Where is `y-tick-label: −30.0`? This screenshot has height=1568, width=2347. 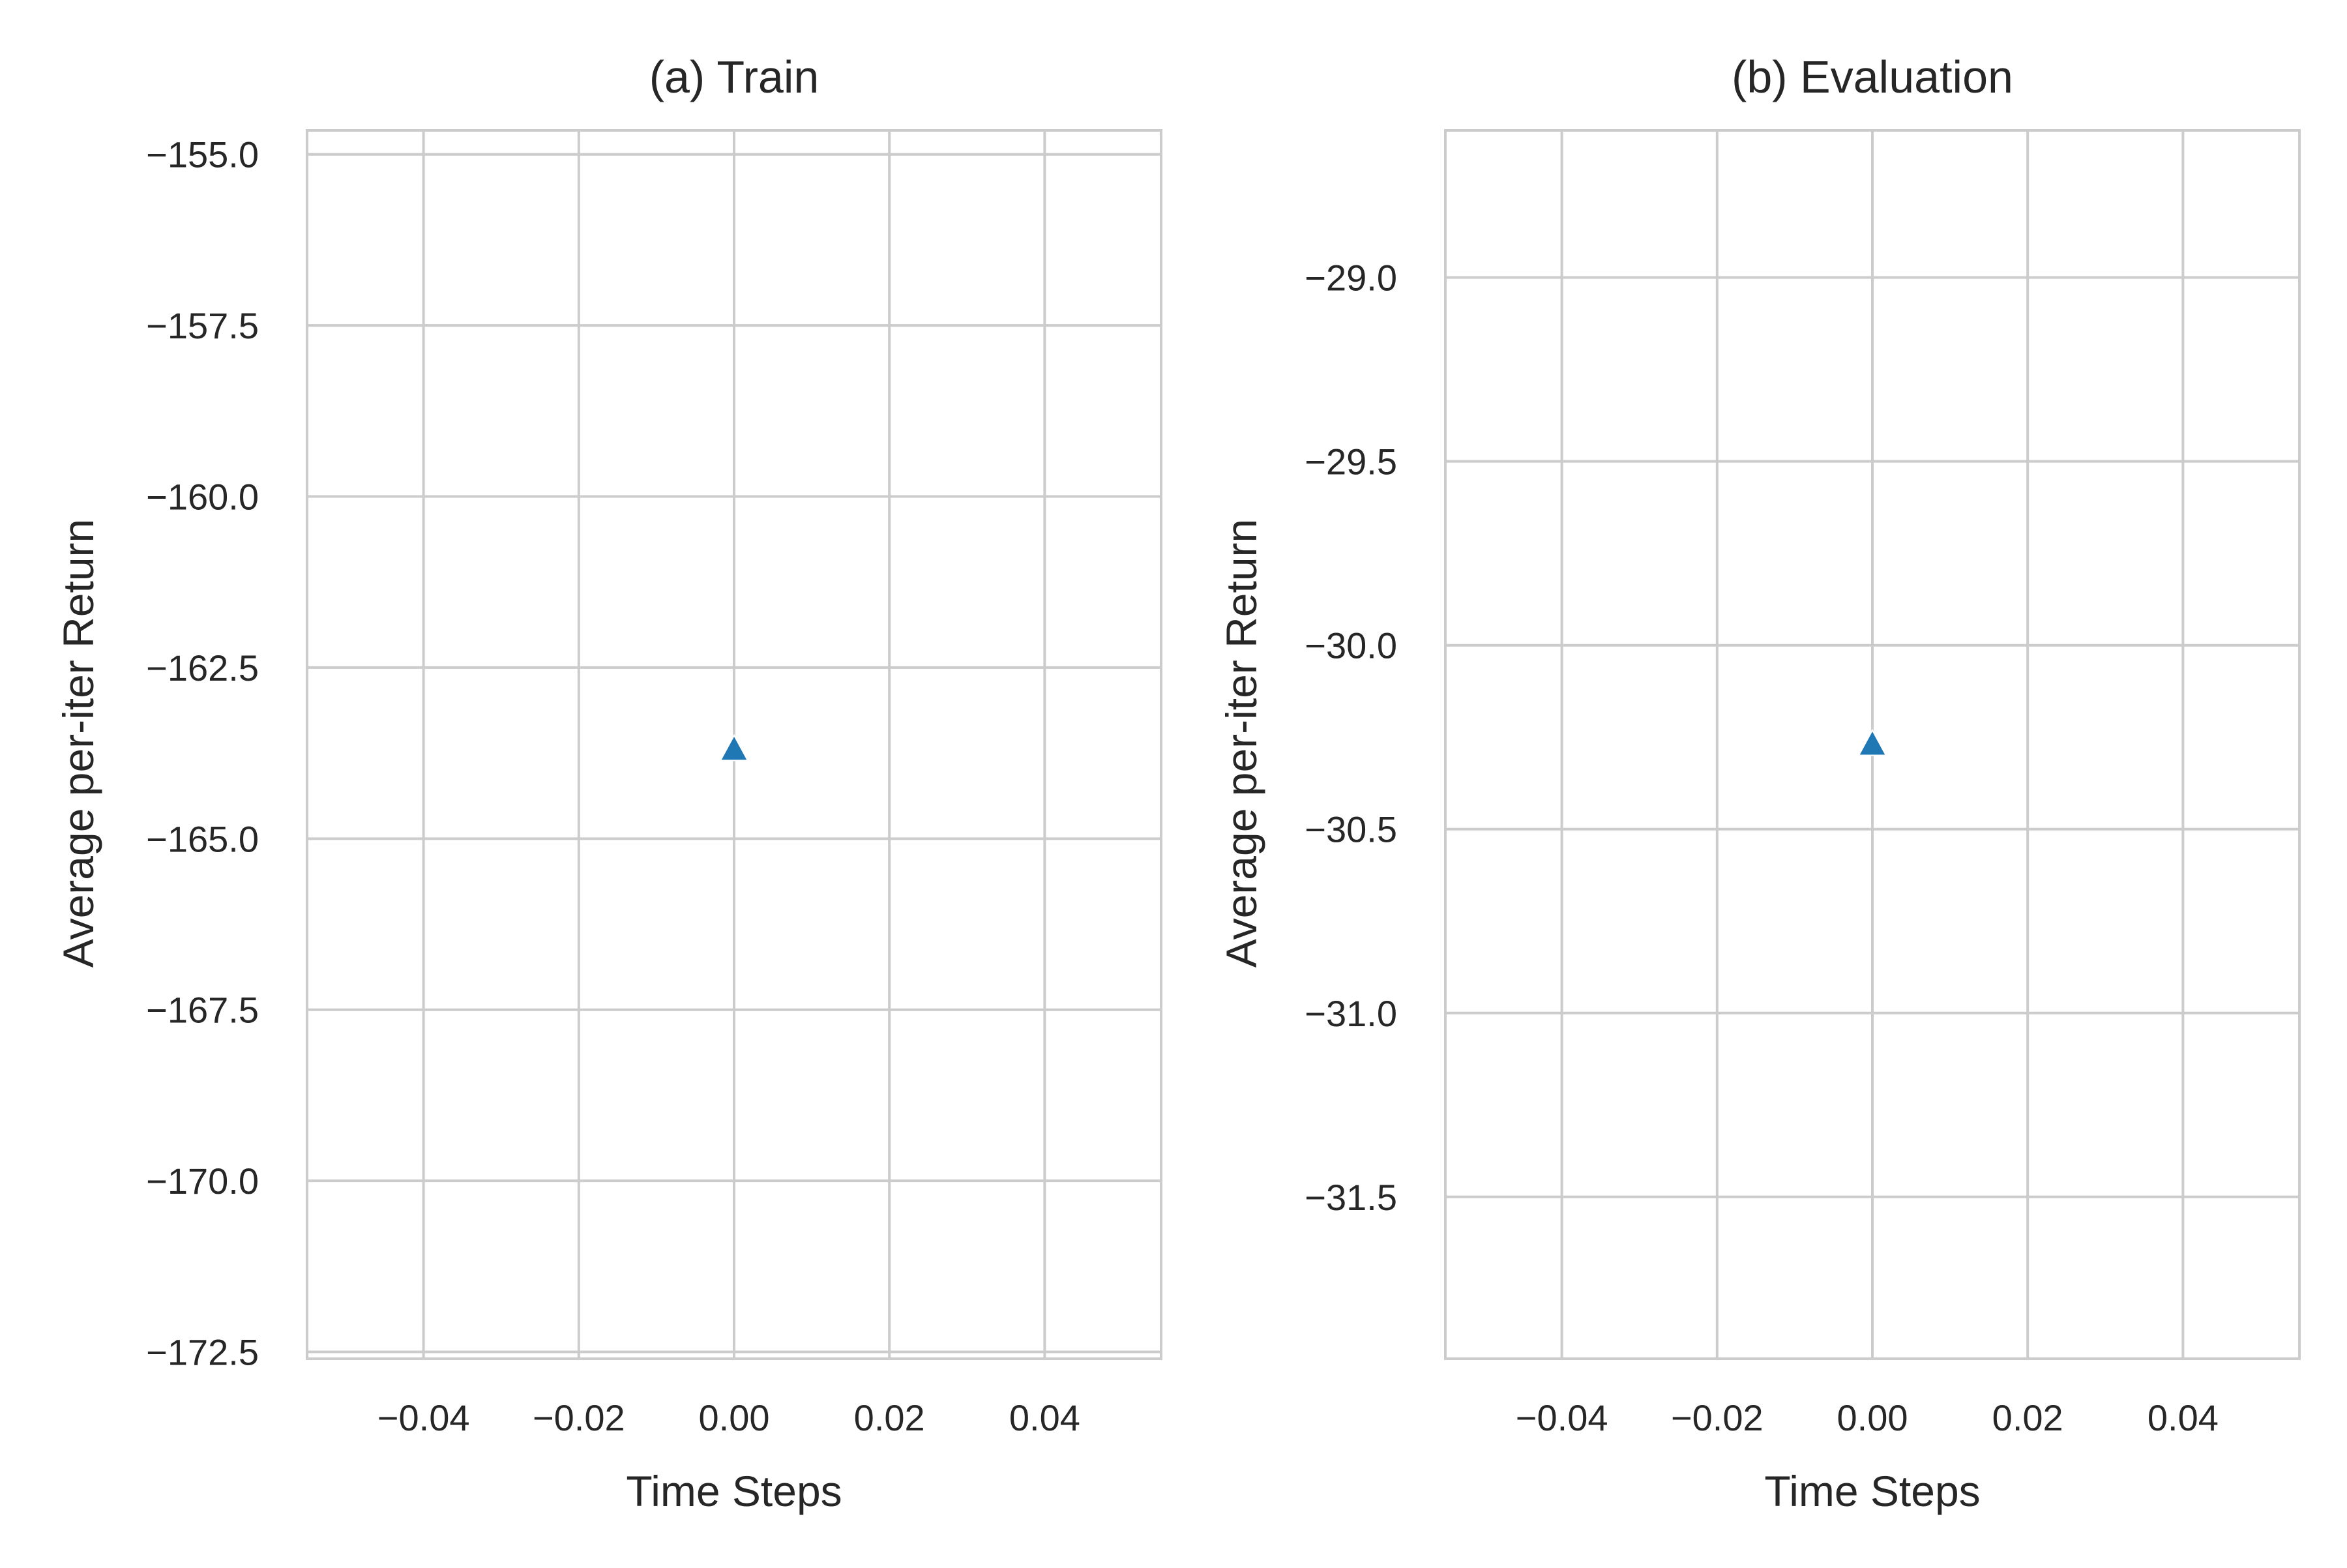
y-tick-label: −30.0 is located at coordinates (1351, 645).